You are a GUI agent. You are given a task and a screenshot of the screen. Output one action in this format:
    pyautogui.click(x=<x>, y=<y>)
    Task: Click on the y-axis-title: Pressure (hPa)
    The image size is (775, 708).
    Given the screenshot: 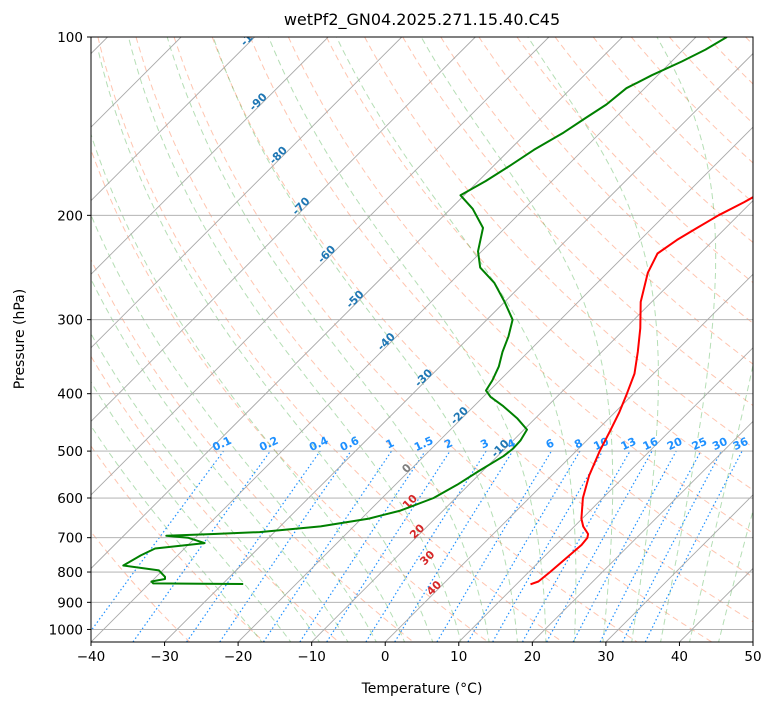 What is the action you would take?
    pyautogui.click(x=20, y=339)
    